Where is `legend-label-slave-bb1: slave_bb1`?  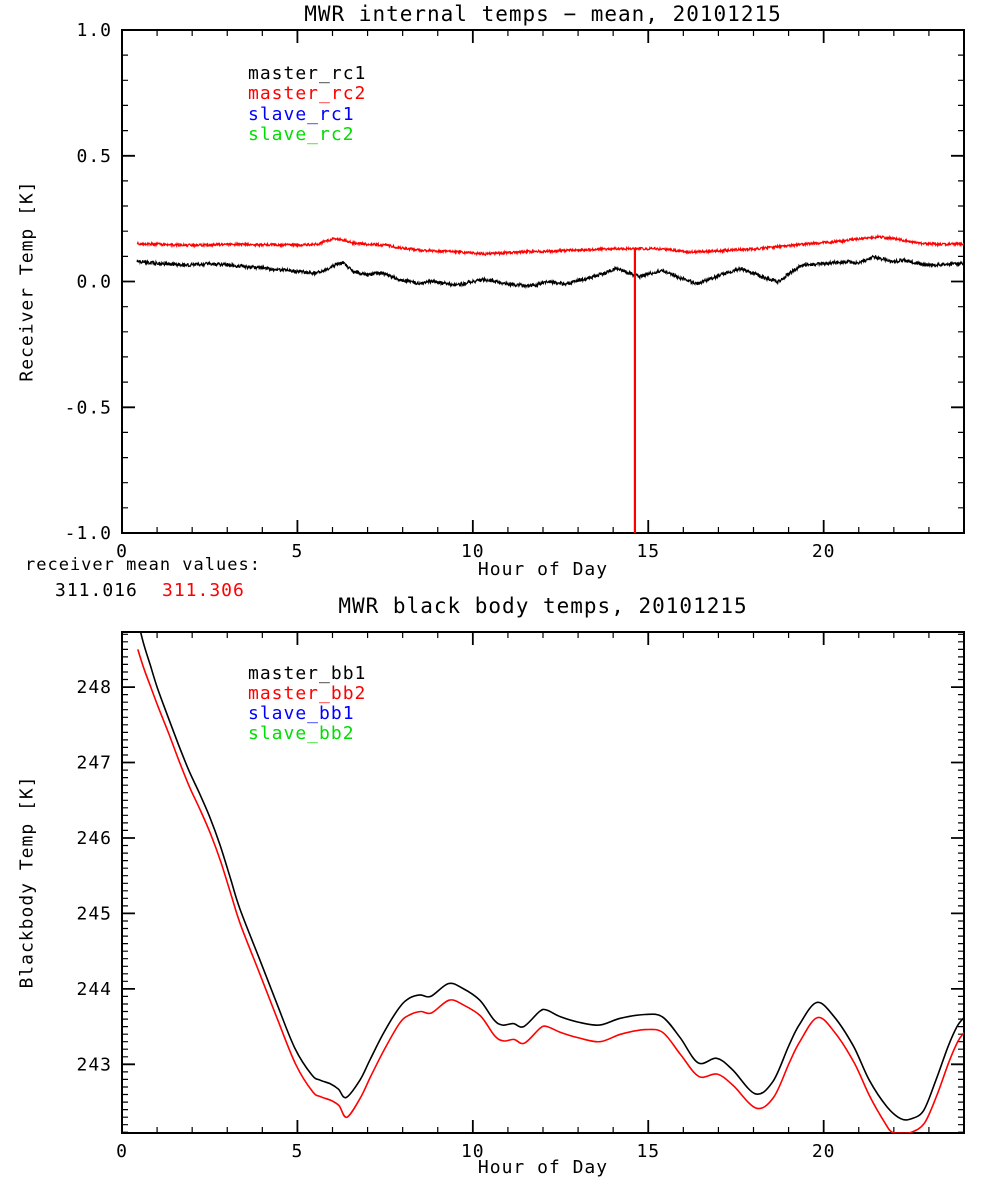
legend-label-slave-bb1: slave_bb1 is located at coordinates (301, 713).